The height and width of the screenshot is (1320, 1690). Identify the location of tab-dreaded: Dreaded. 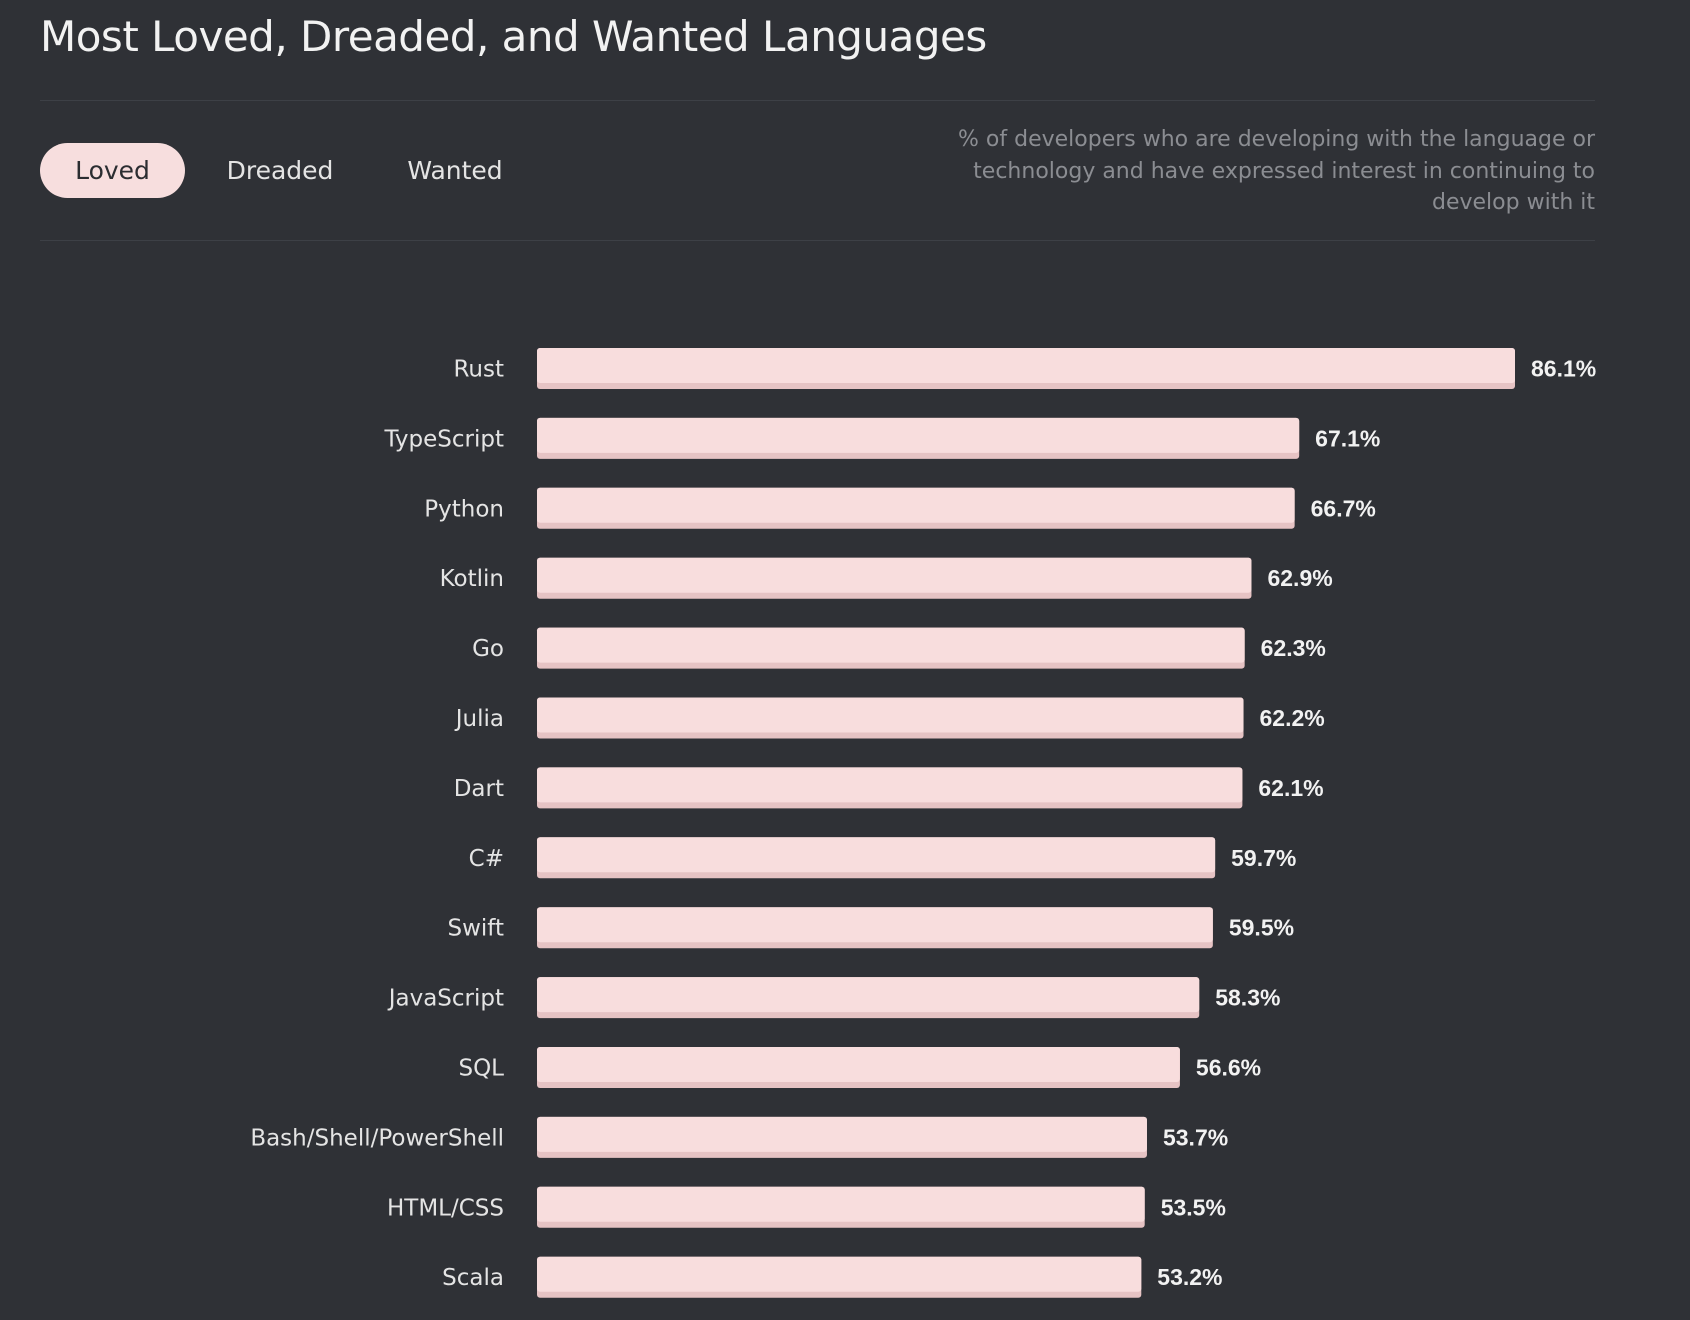
(280, 170).